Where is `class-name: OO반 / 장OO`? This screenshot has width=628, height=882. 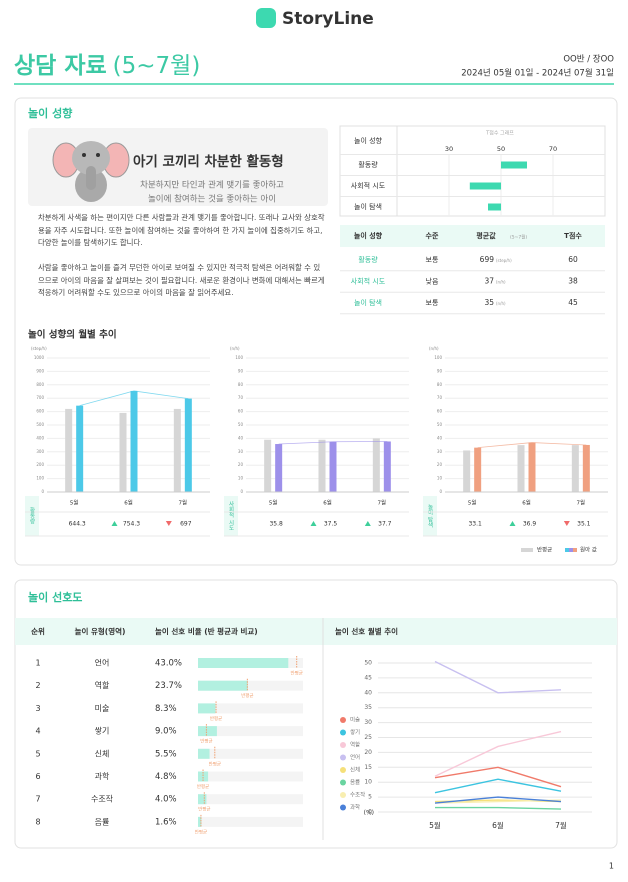 class-name: OO반 / 장OO is located at coordinates (588, 59).